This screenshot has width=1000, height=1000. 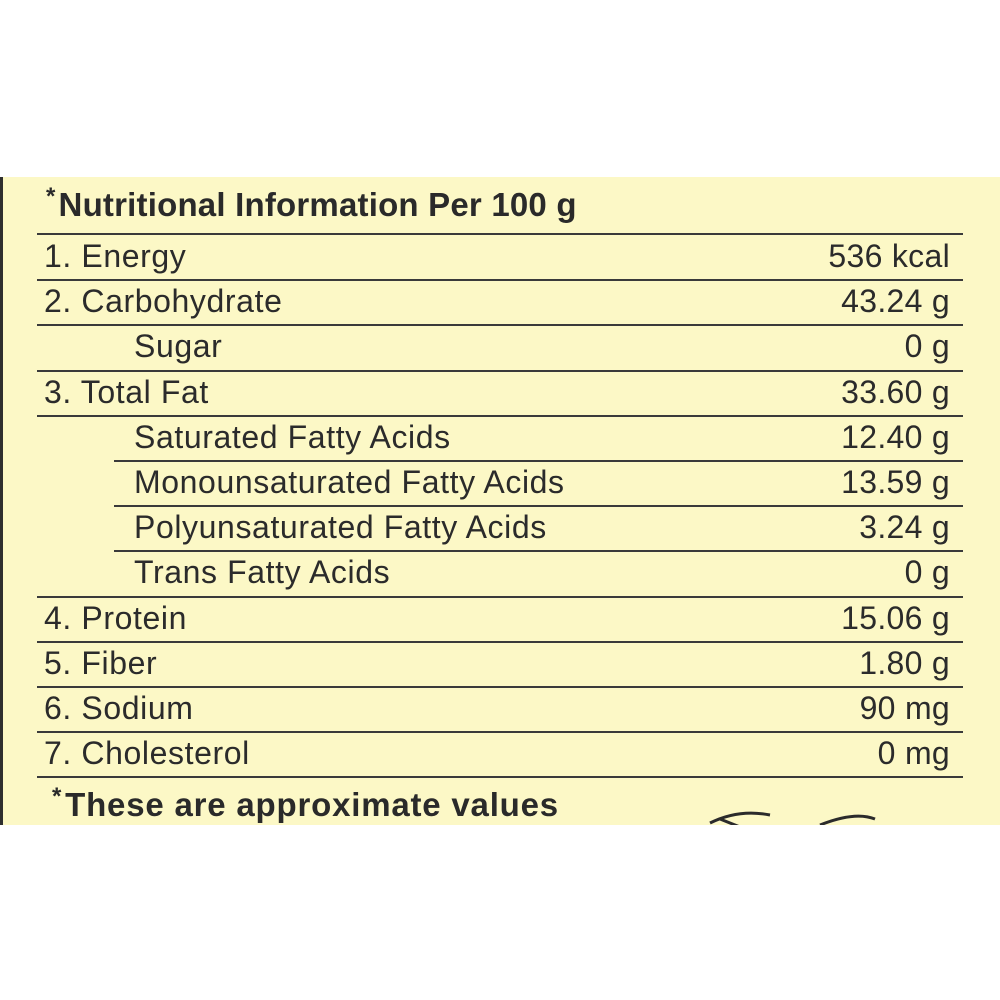 What do you see at coordinates (500, 619) in the screenshot?
I see `table-row: 4. Protein 15.06 g` at bounding box center [500, 619].